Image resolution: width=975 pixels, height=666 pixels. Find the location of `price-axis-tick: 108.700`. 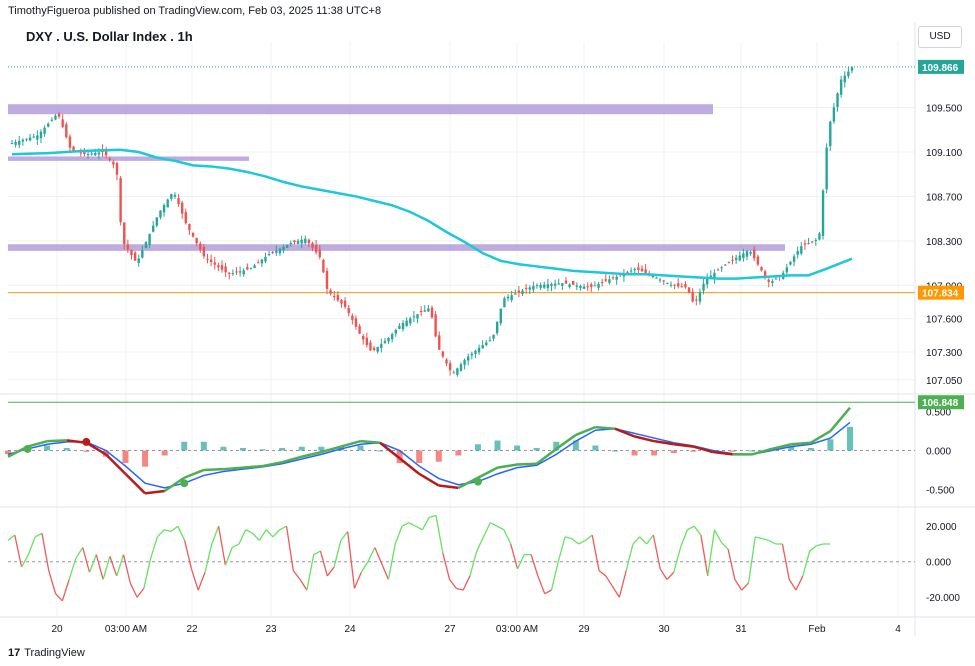

price-axis-tick: 108.700 is located at coordinates (944, 197).